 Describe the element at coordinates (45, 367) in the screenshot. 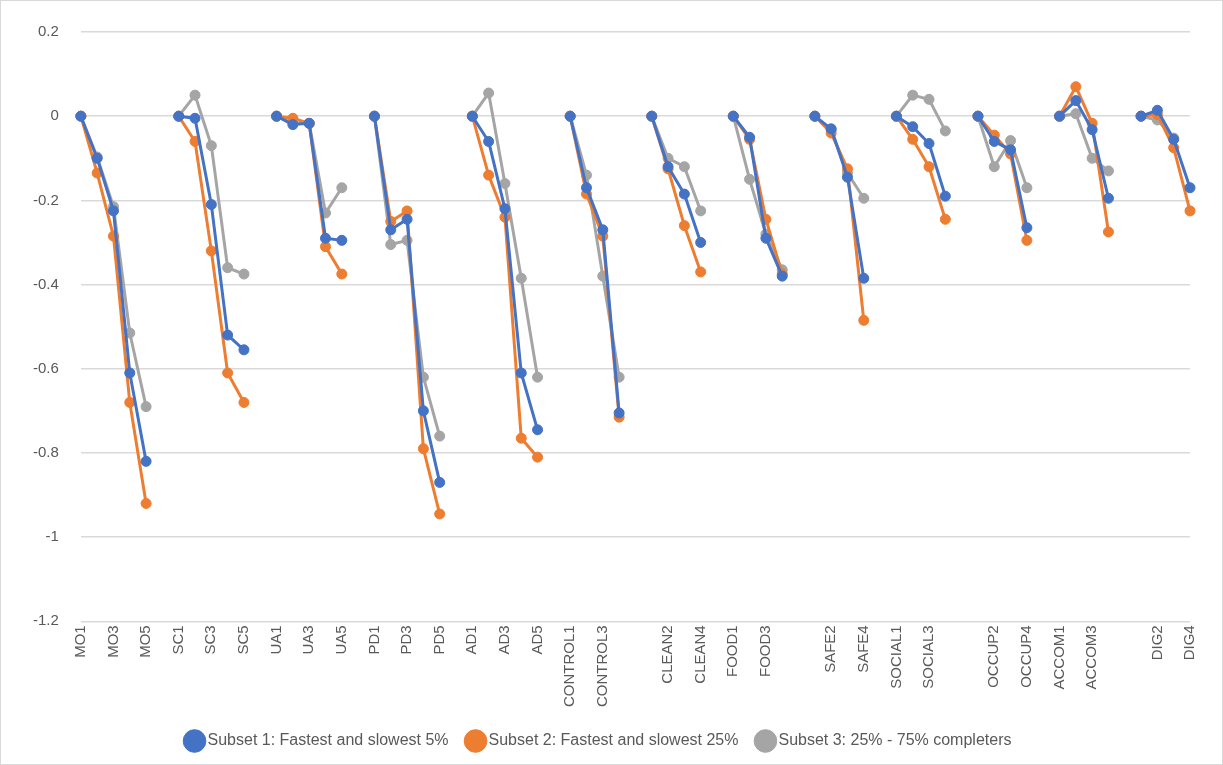

I see `y-tick-label: -0.6` at that location.